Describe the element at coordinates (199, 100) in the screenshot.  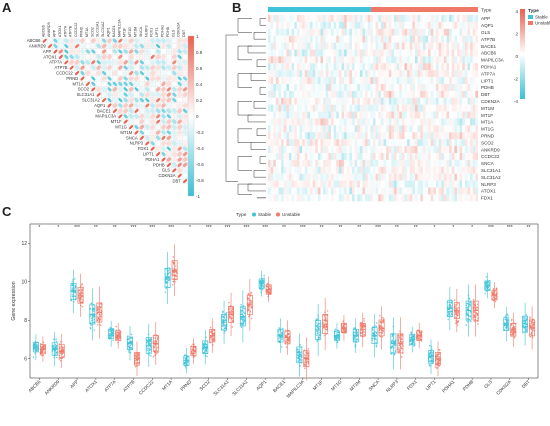
I see `corr-colorbar-tick: 0.2` at that location.